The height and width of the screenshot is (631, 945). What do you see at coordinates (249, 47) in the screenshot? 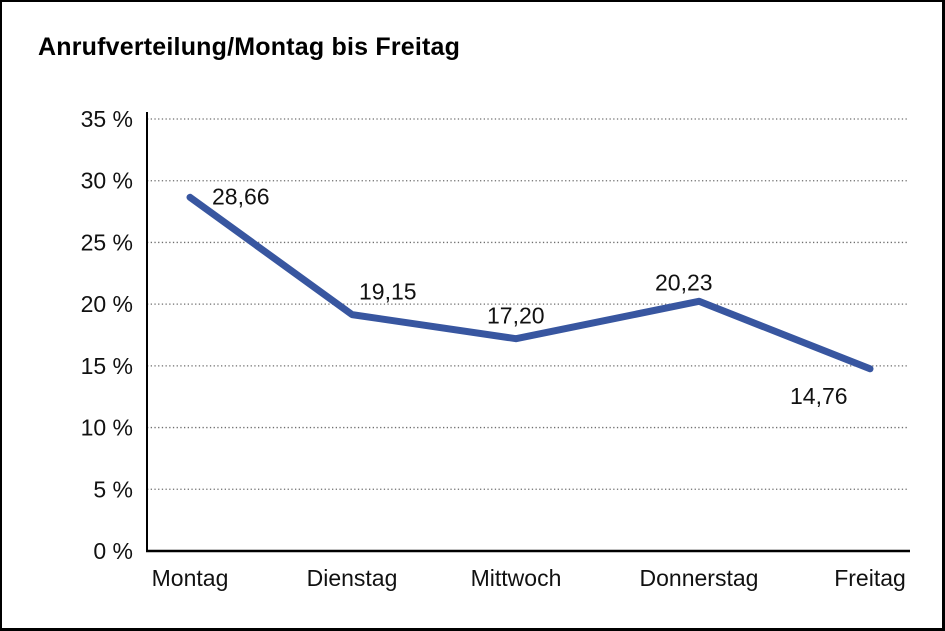
I see `chart-title: Anrufverteilung/Montag bis Freitag` at bounding box center [249, 47].